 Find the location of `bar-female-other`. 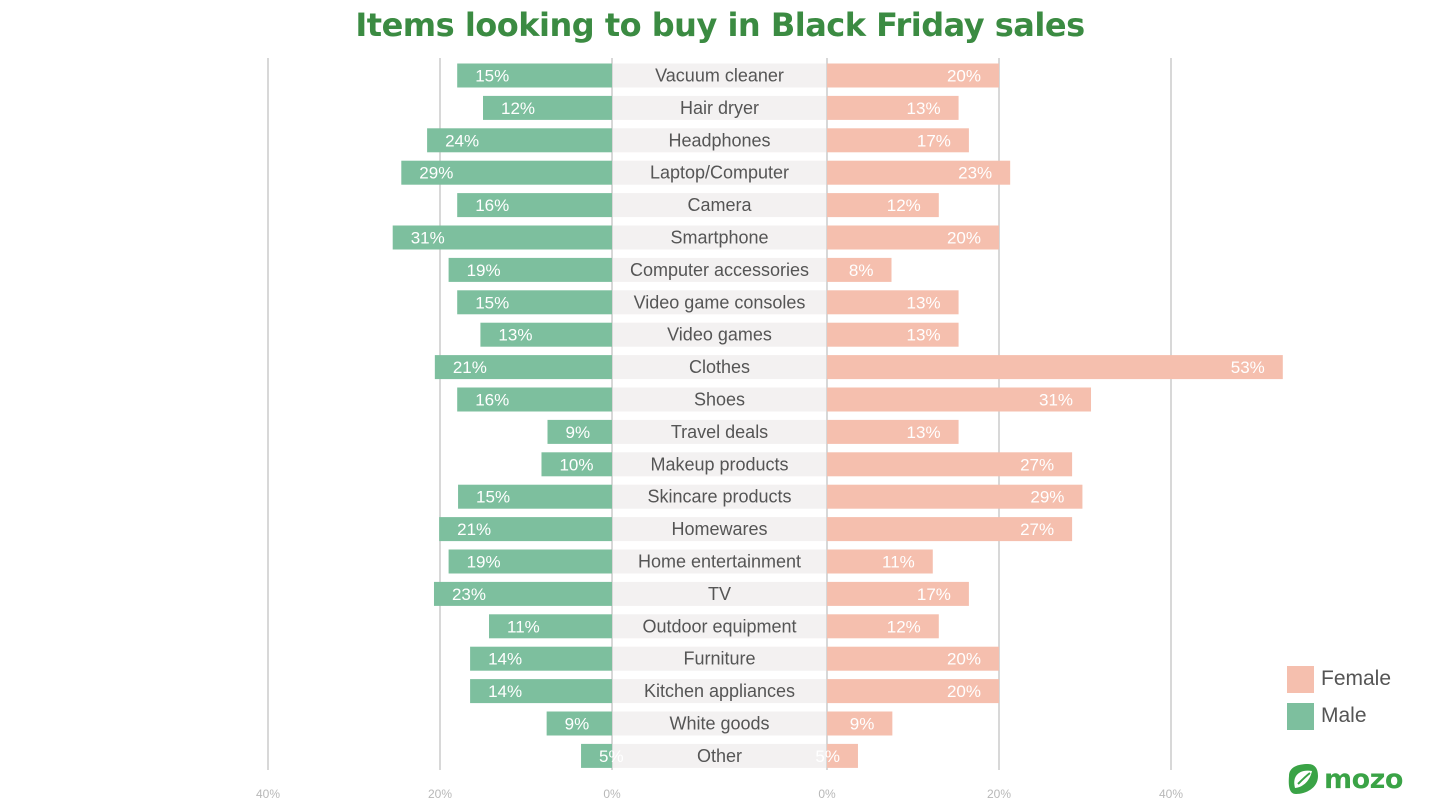

bar-female-other is located at coordinates (842, 755).